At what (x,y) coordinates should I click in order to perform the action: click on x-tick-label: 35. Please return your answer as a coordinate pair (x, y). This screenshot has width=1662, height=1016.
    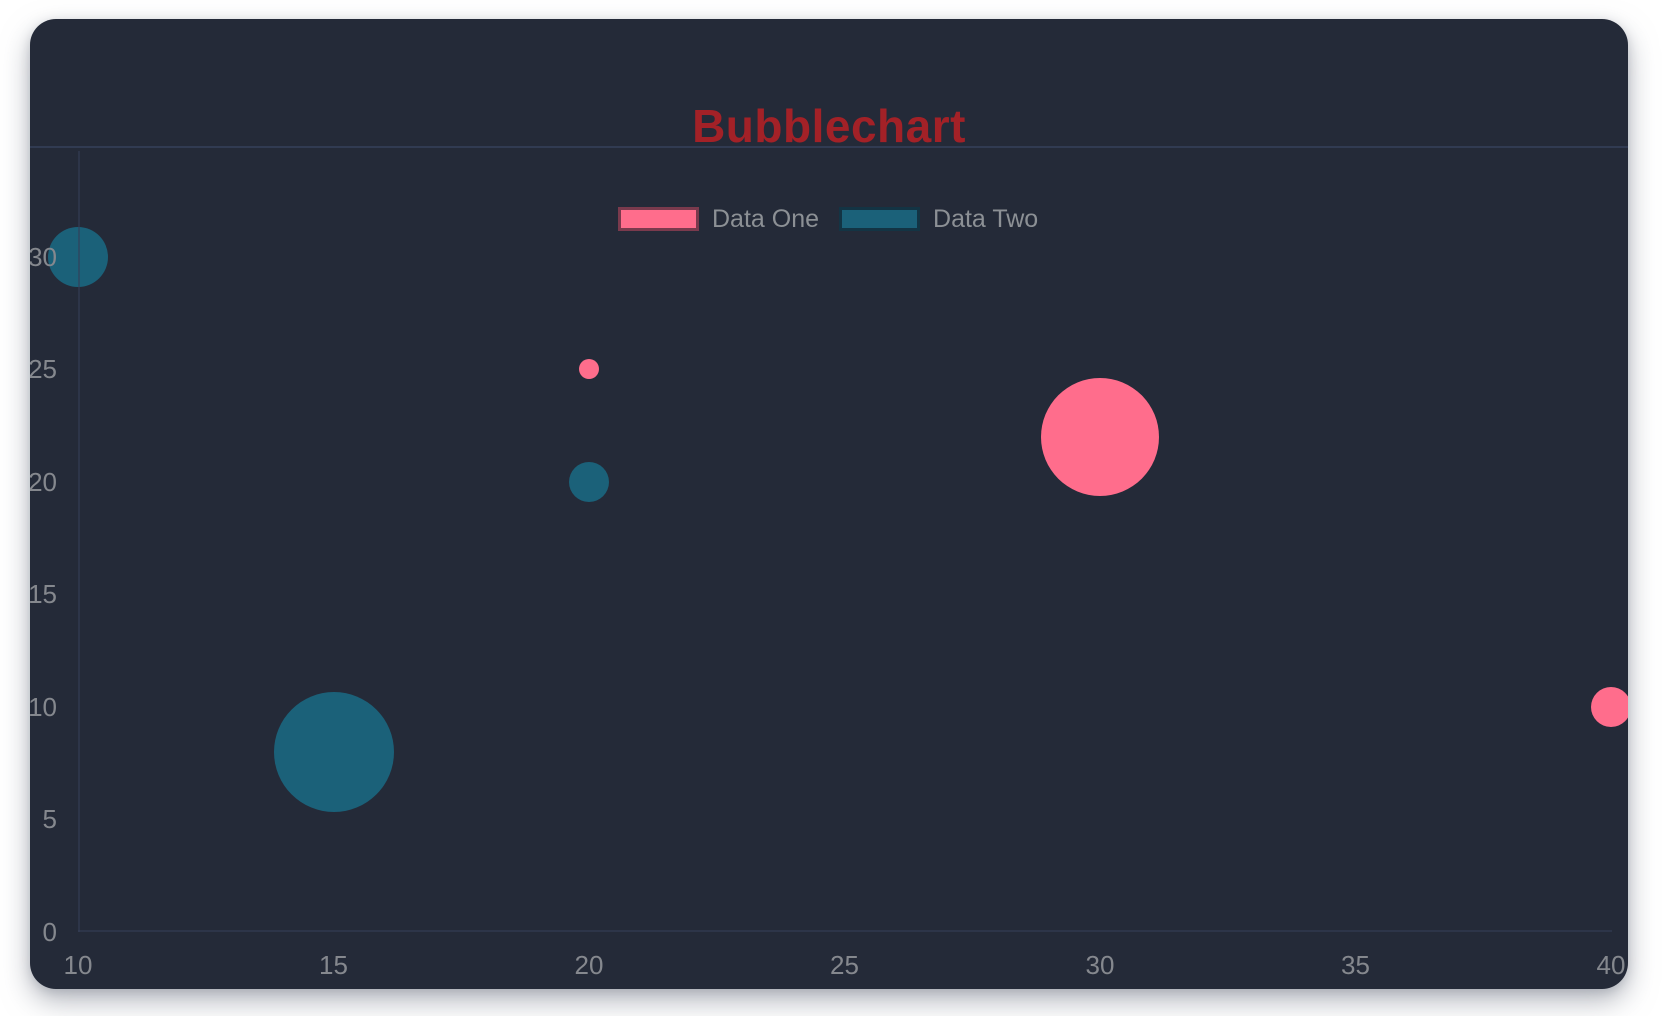
    Looking at the image, I should click on (1355, 965).